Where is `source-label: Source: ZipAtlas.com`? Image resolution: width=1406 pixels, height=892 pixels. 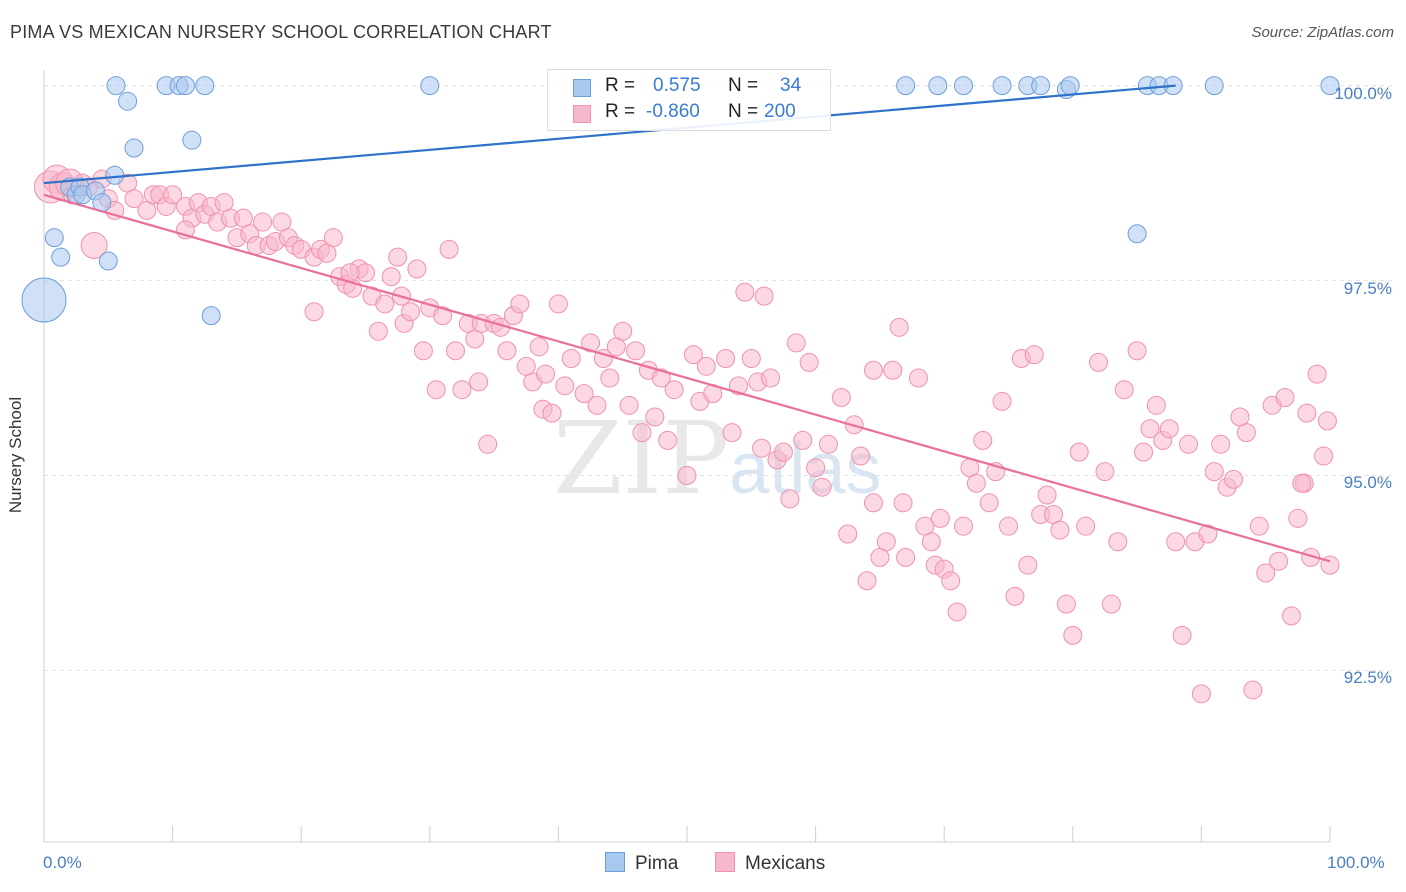
source-label: Source: ZipAtlas.com is located at coordinates (1322, 32).